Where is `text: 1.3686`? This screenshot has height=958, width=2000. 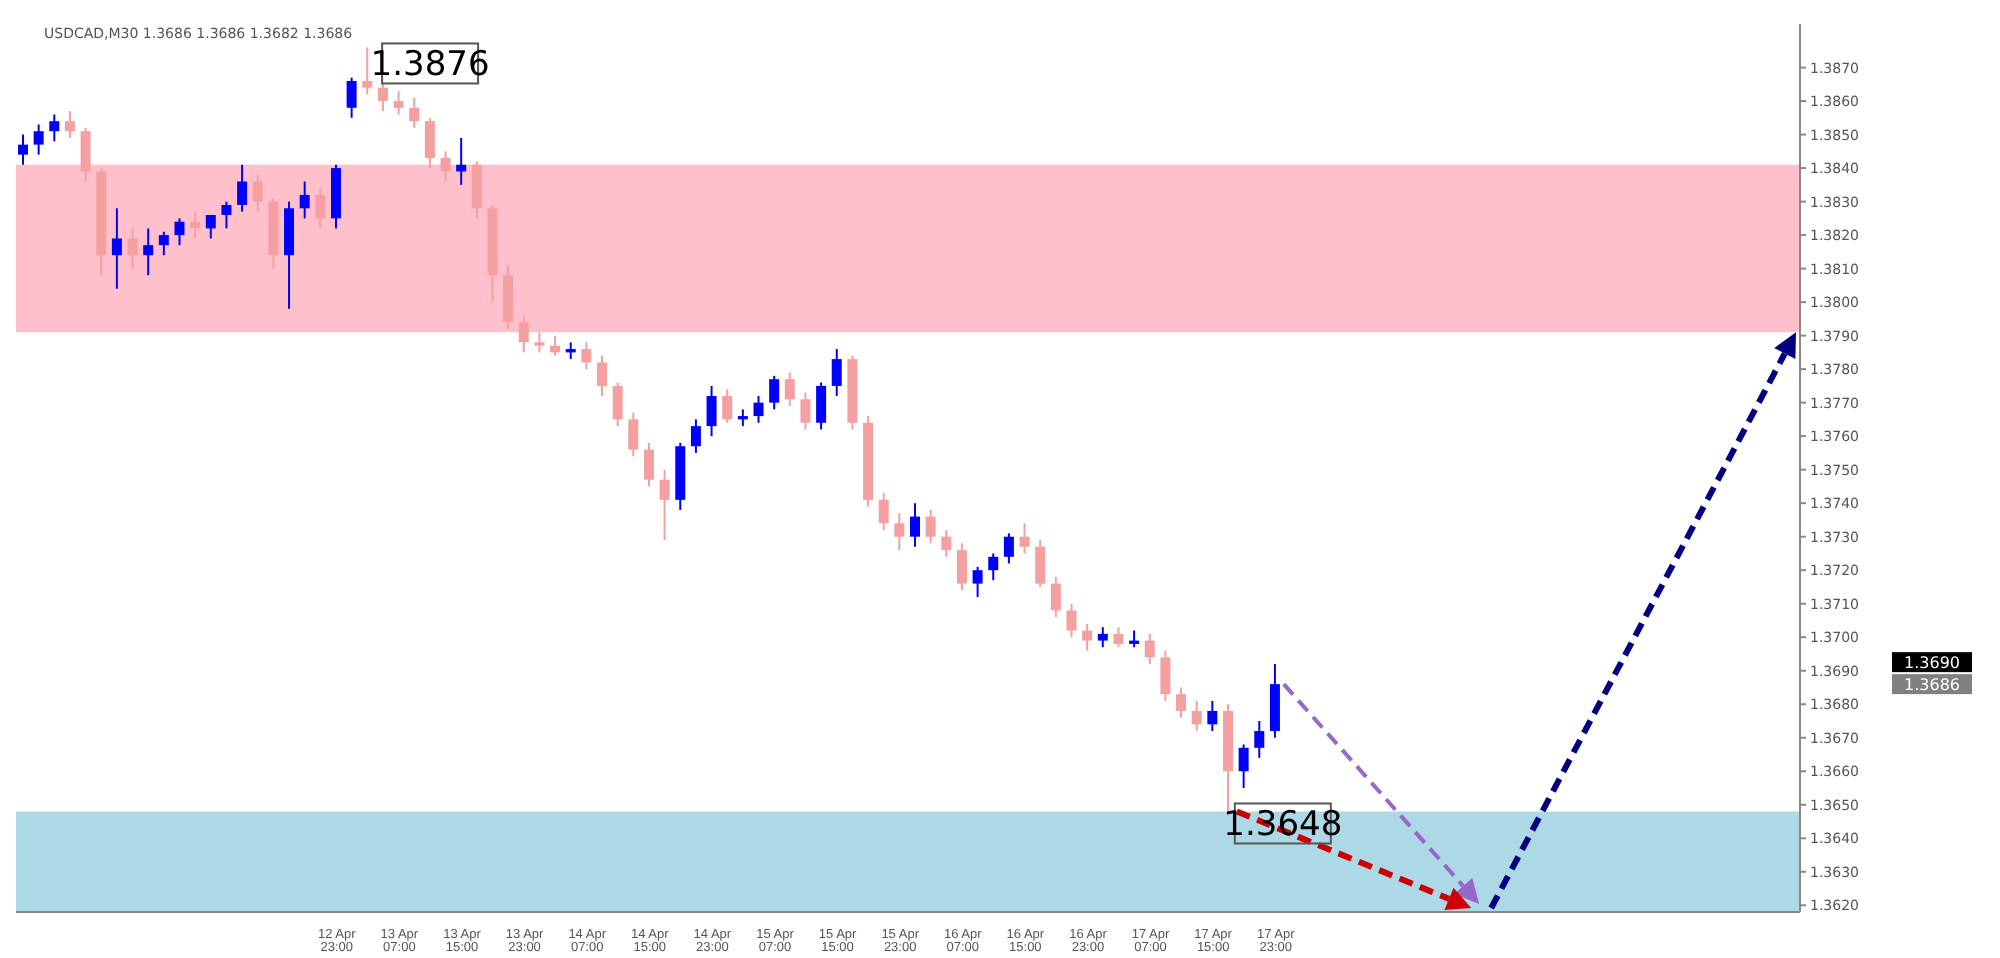
text: 1.3686 is located at coordinates (1932, 685).